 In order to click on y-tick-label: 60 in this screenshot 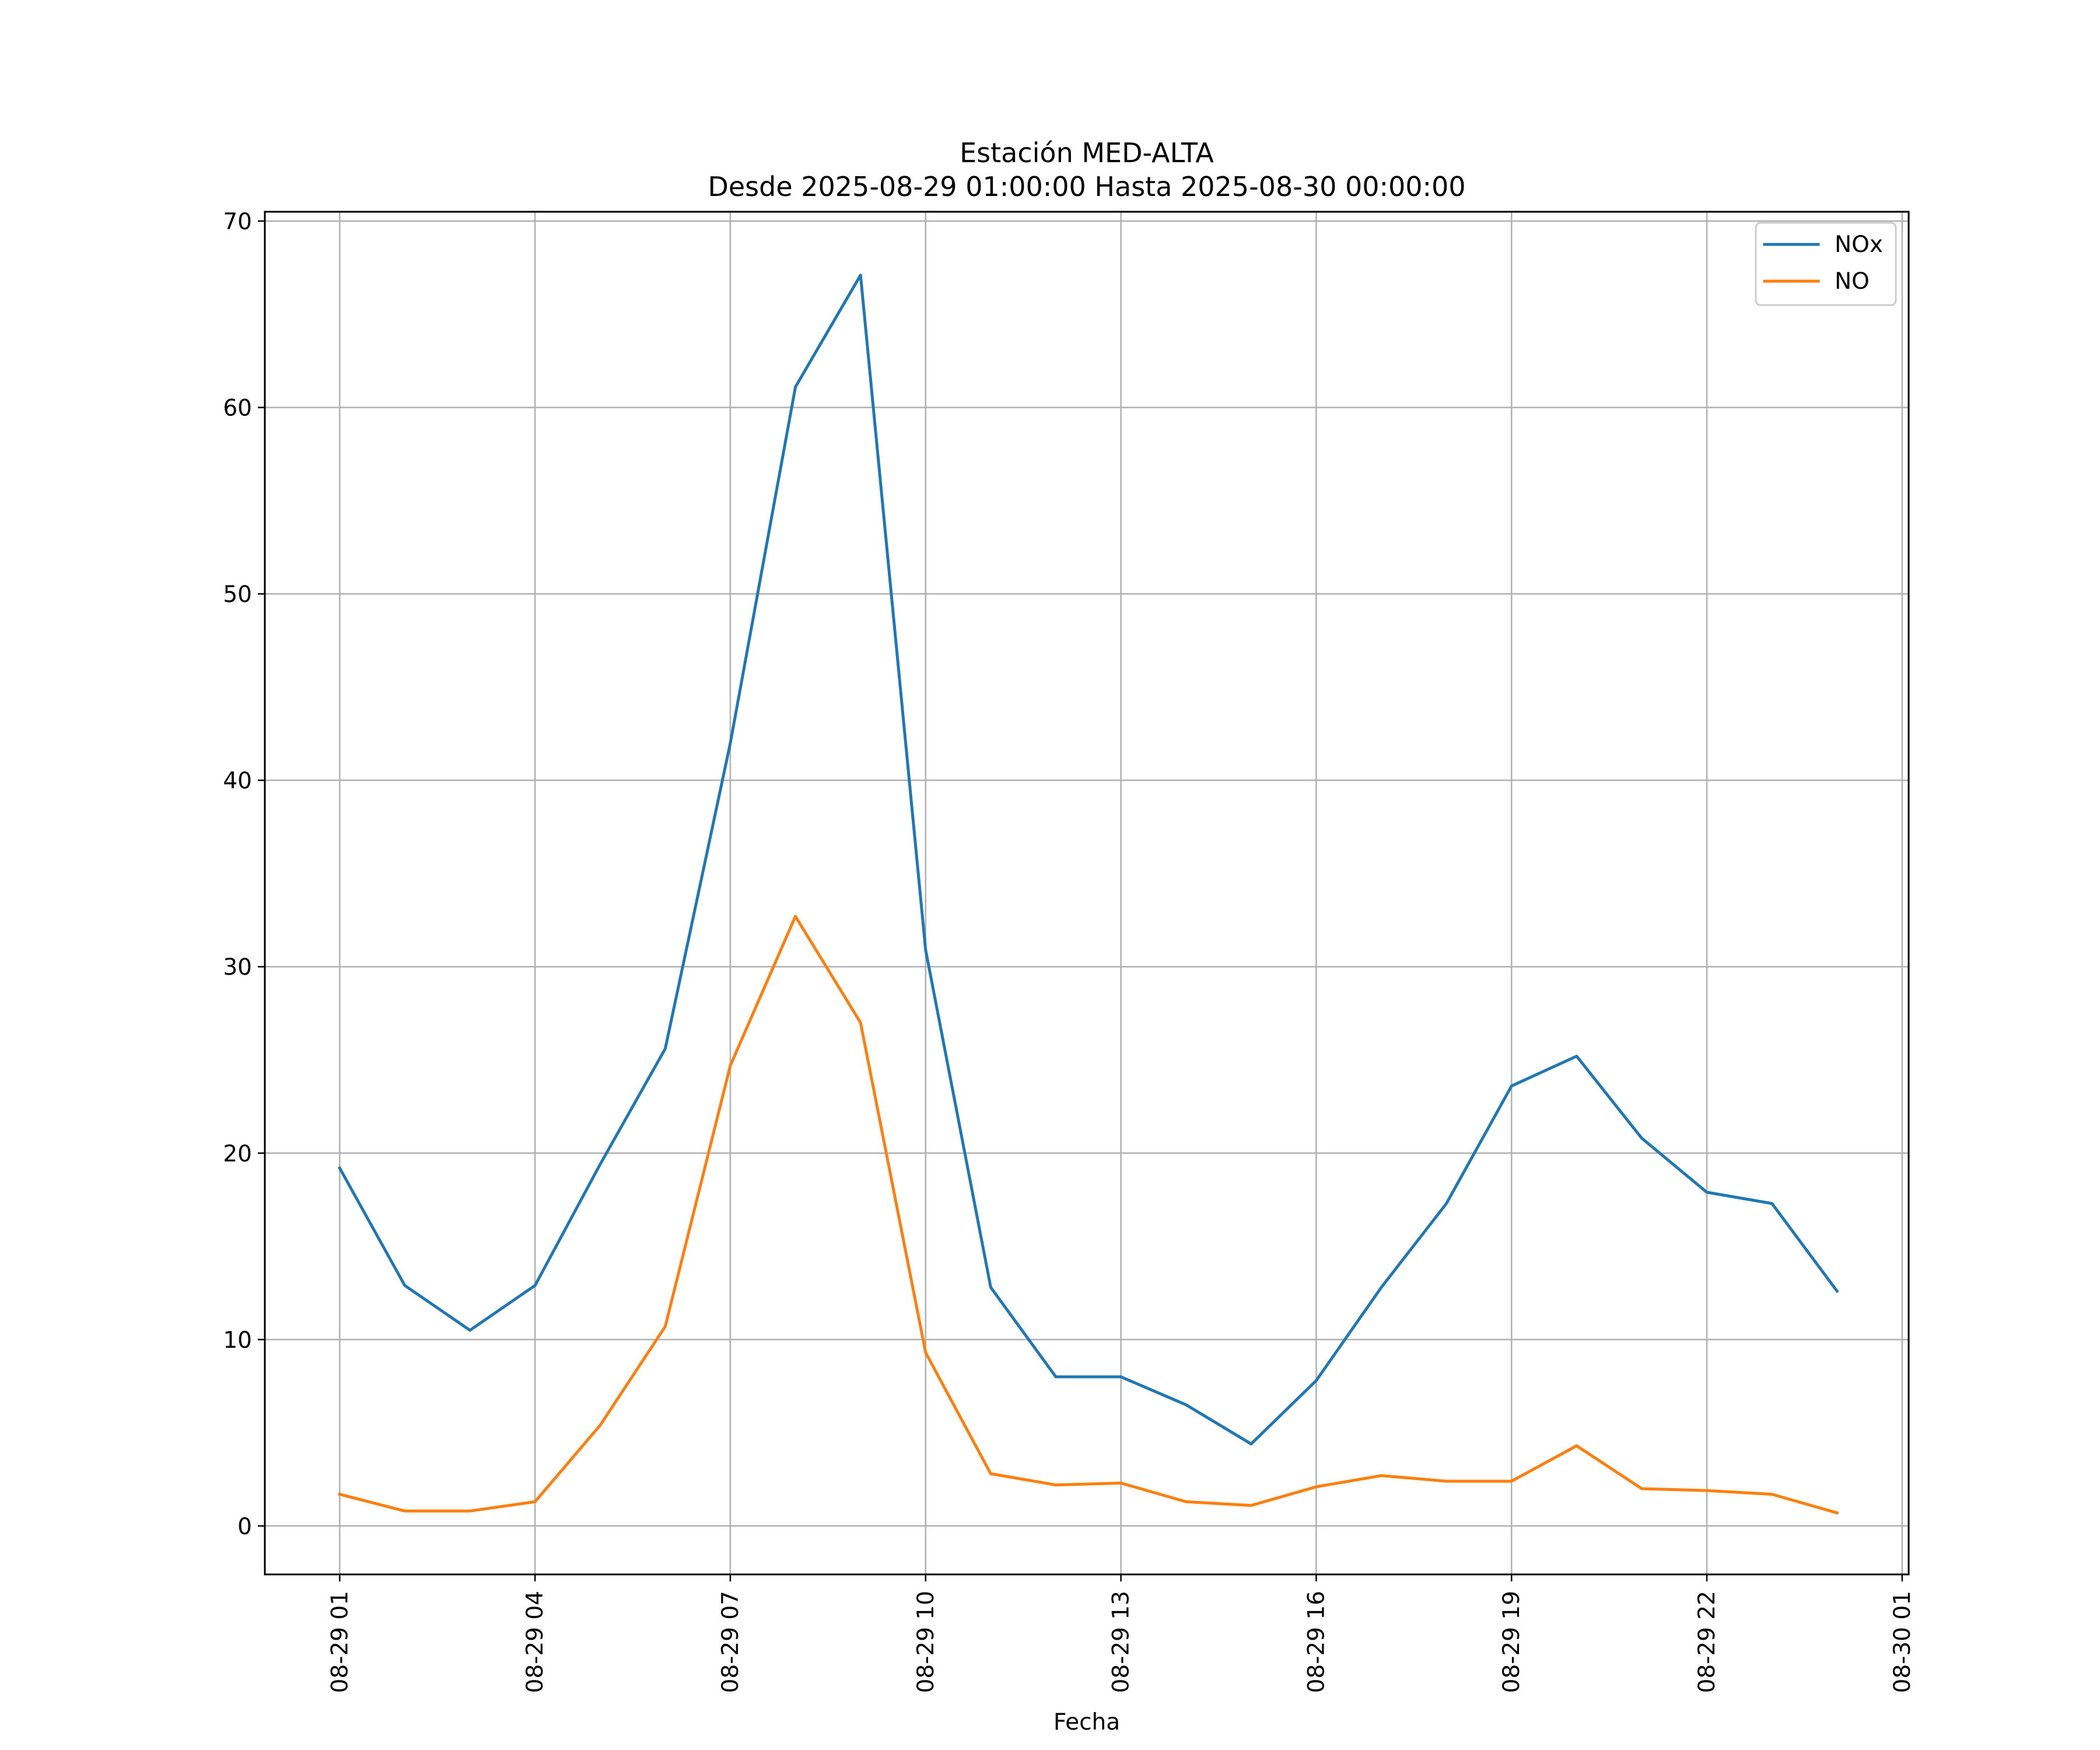, I will do `click(237, 409)`.